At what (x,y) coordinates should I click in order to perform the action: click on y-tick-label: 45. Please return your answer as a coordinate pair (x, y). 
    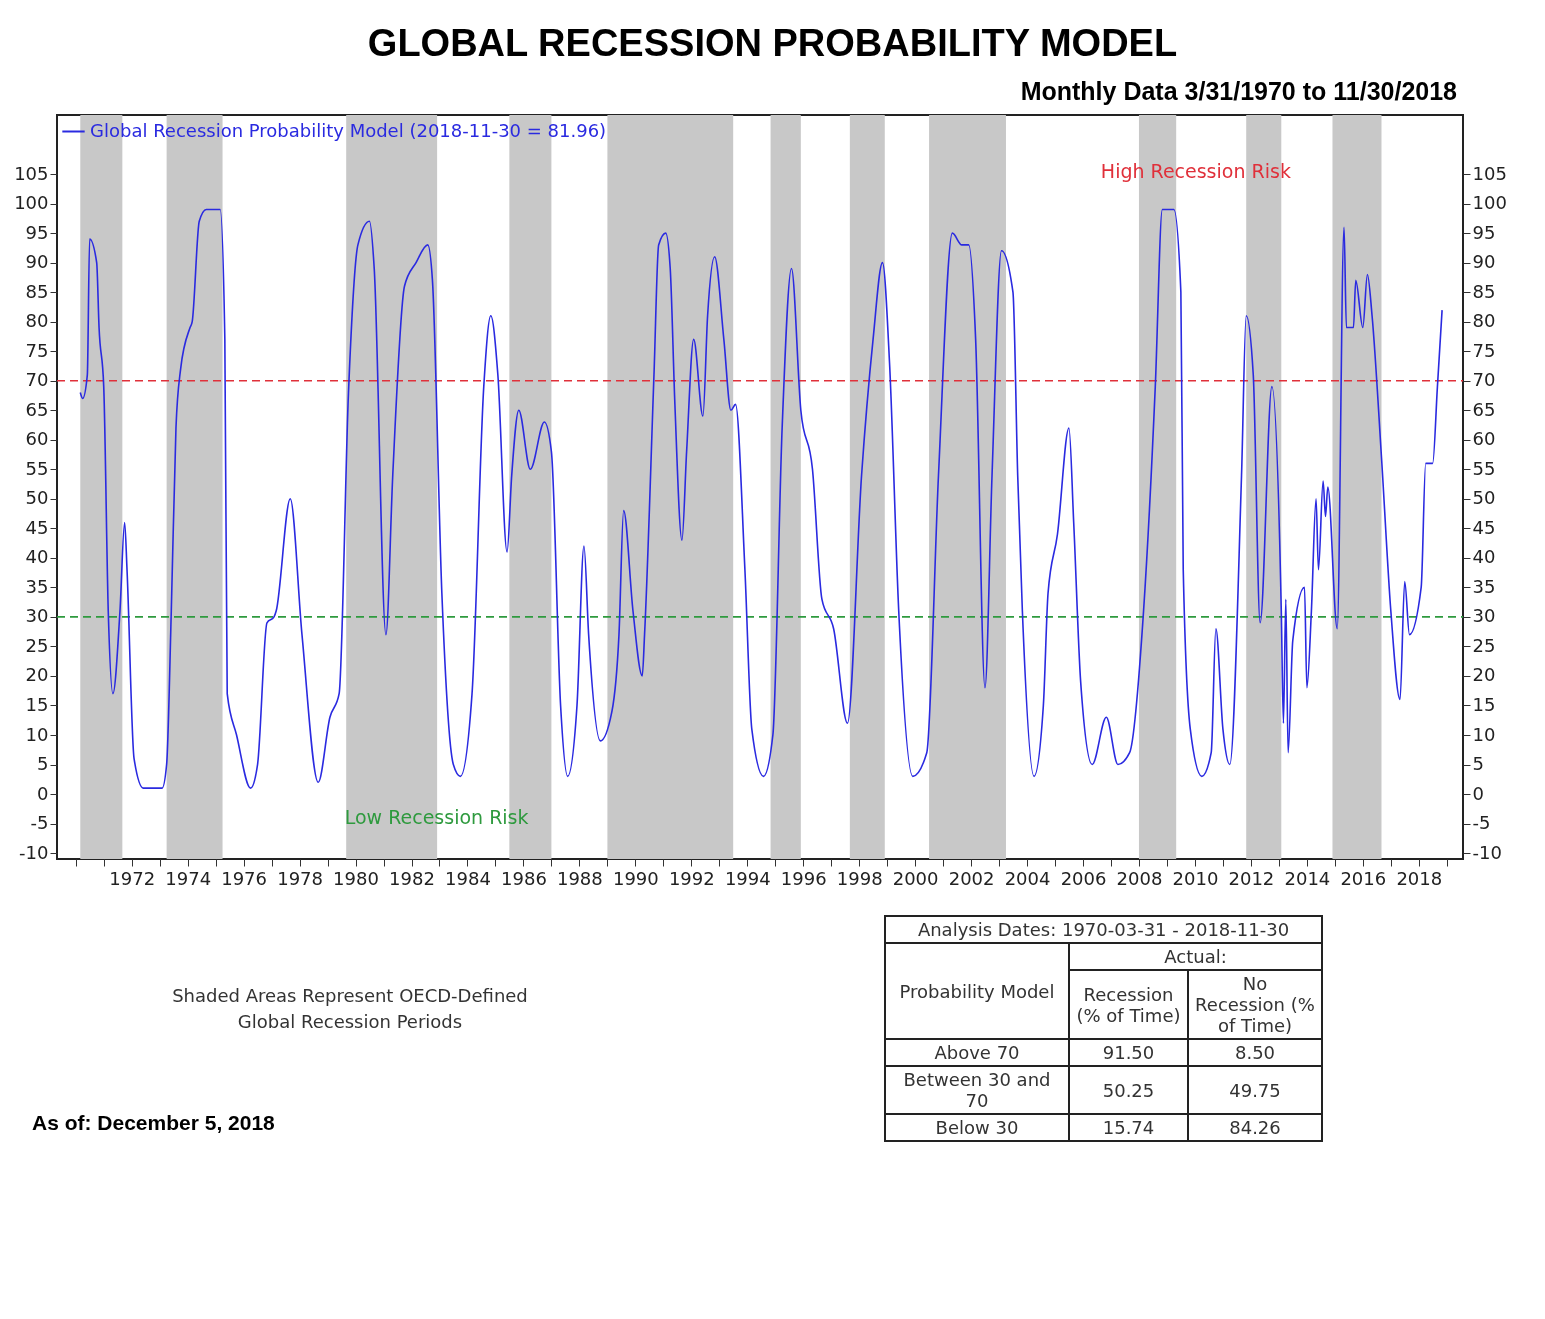
    Looking at the image, I should click on (37, 527).